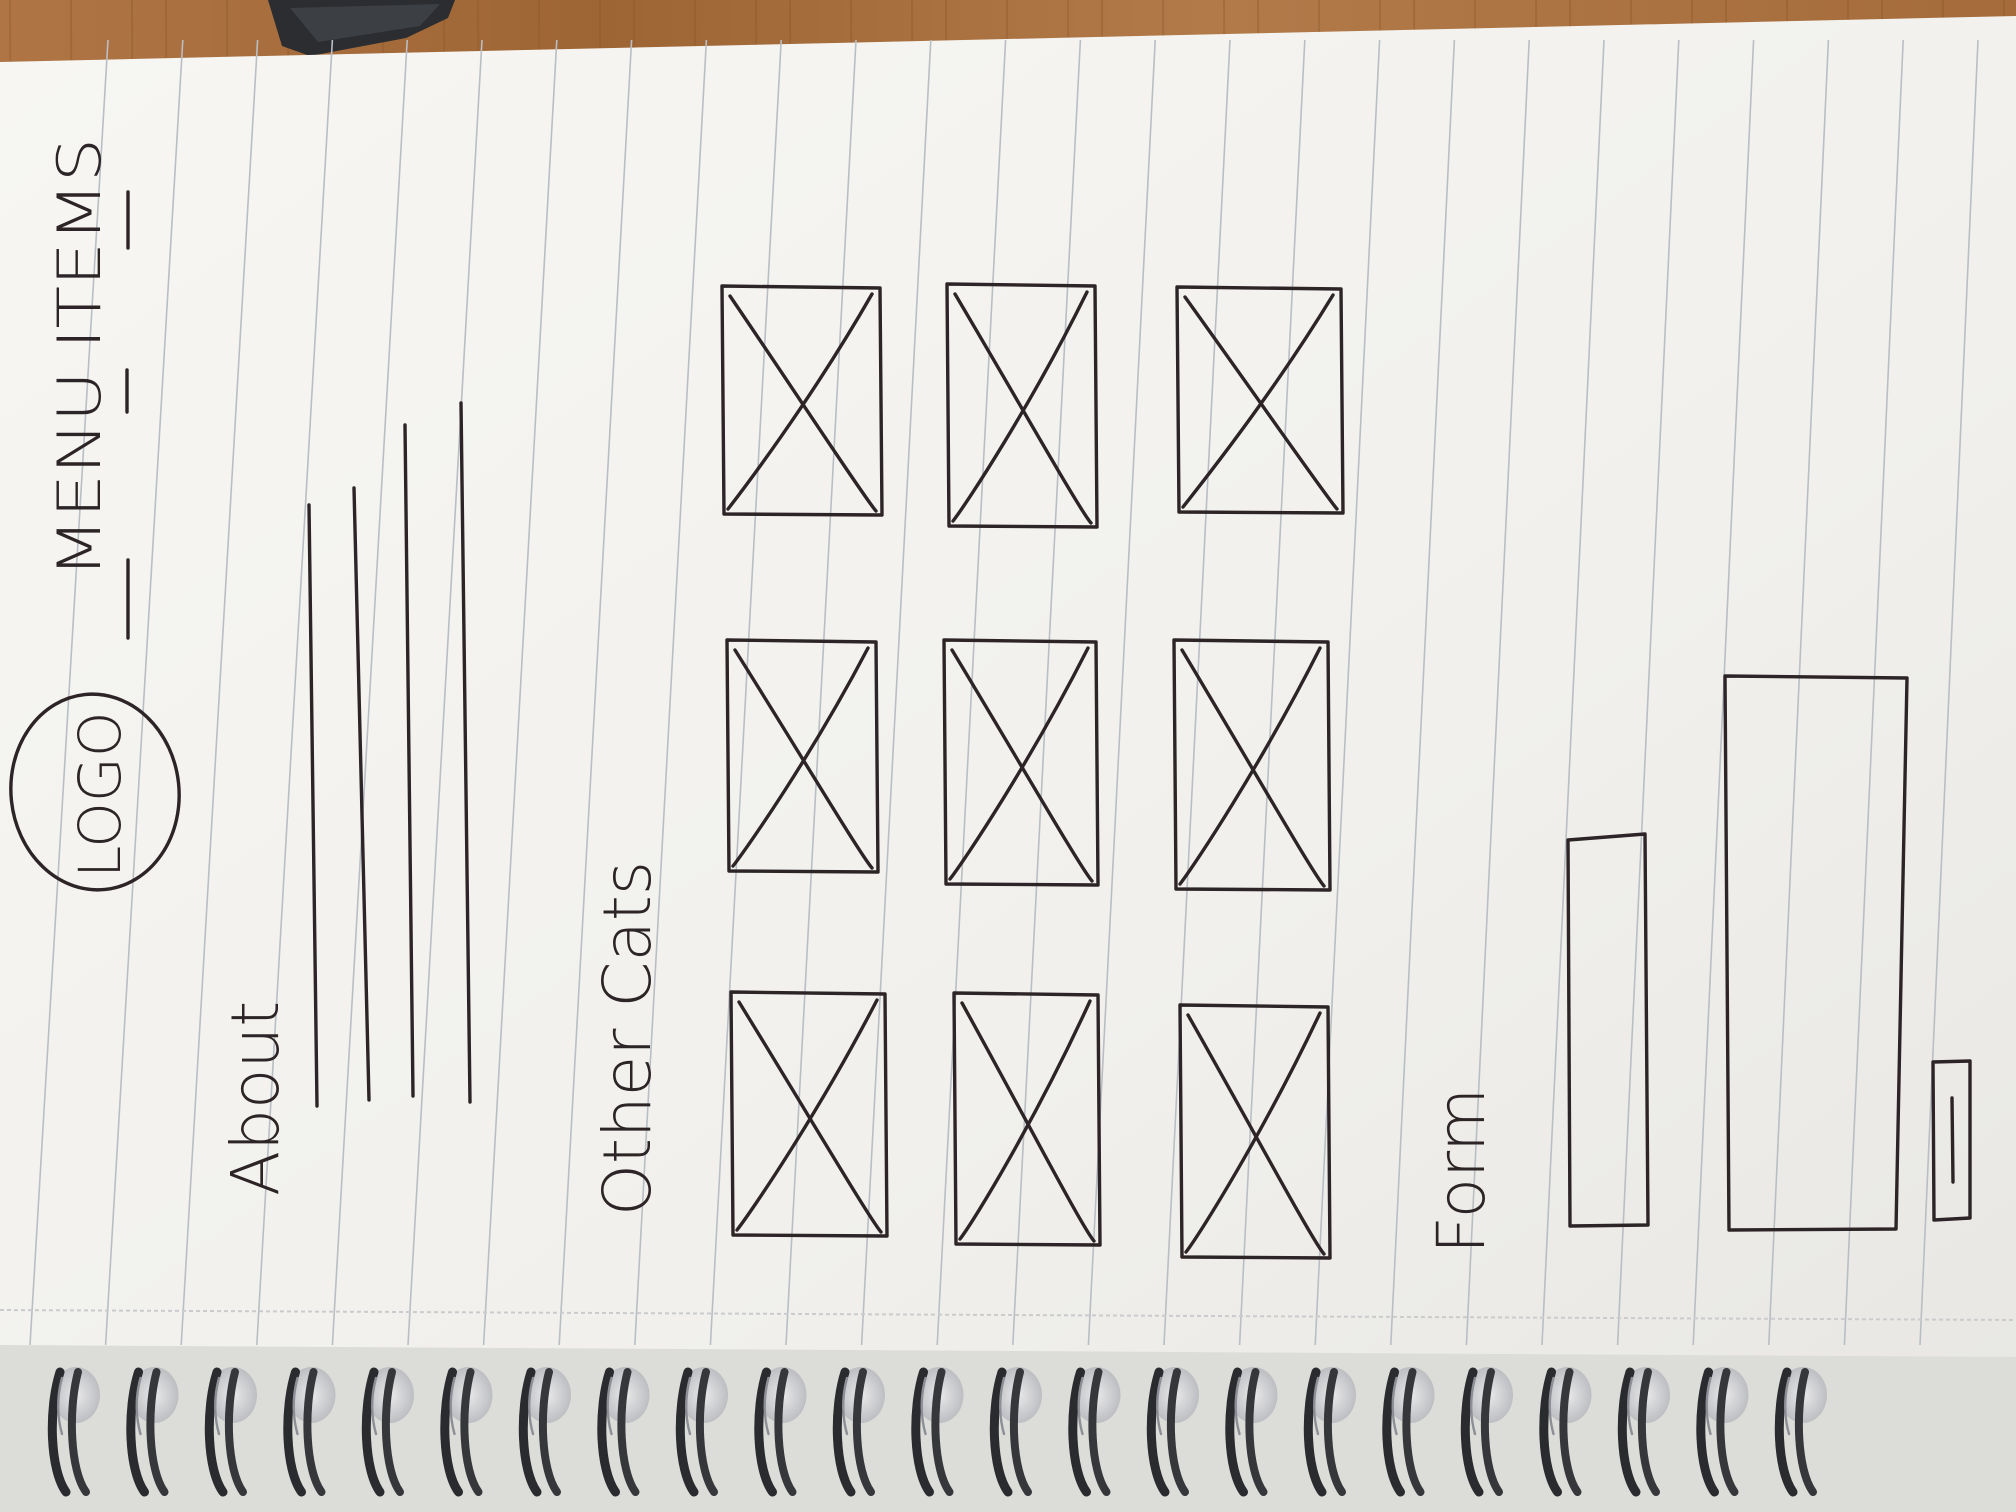 This screenshot has height=1512, width=2016. What do you see at coordinates (80, 358) in the screenshot?
I see `menu-label: MENU ITEMS` at bounding box center [80, 358].